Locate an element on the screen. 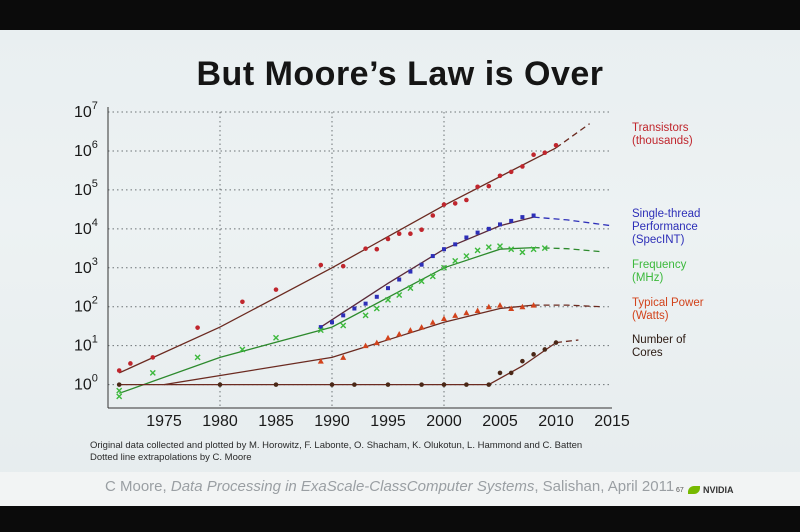  brand-logo: NVIDIA is located at coordinates (711, 490).